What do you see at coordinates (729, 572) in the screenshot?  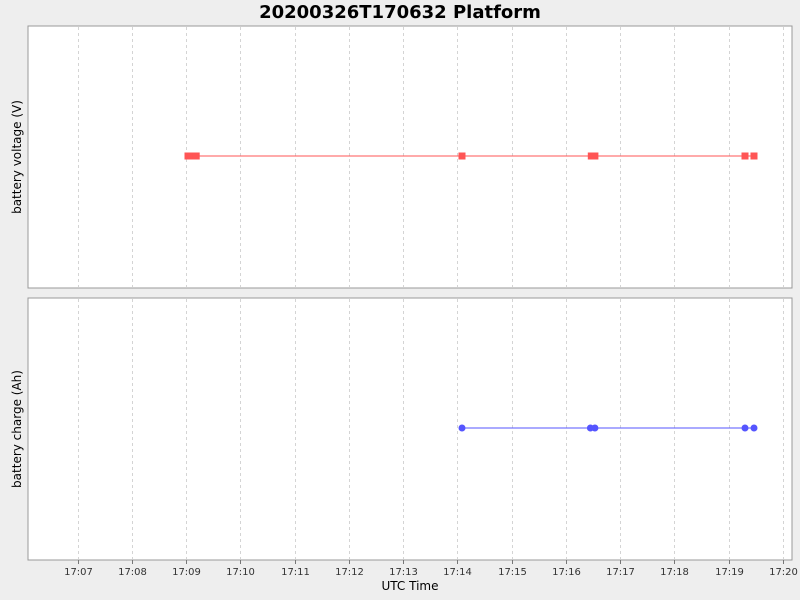 I see `x-tick-label-12: 17:19` at bounding box center [729, 572].